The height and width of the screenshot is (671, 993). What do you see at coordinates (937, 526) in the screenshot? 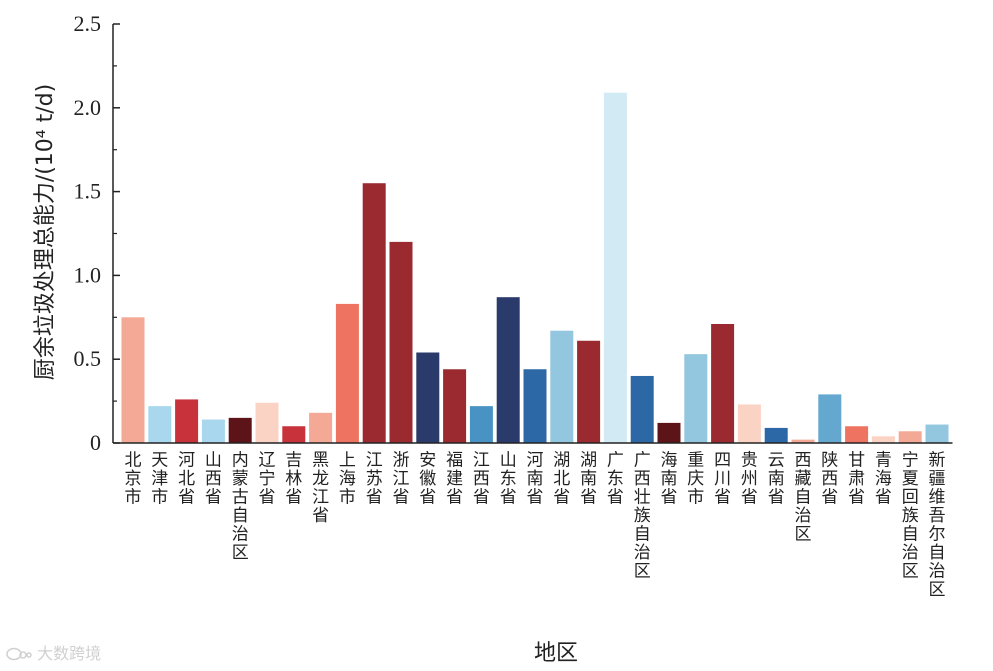
I see `x-tick-label: 新疆维吾尔自治区` at bounding box center [937, 526].